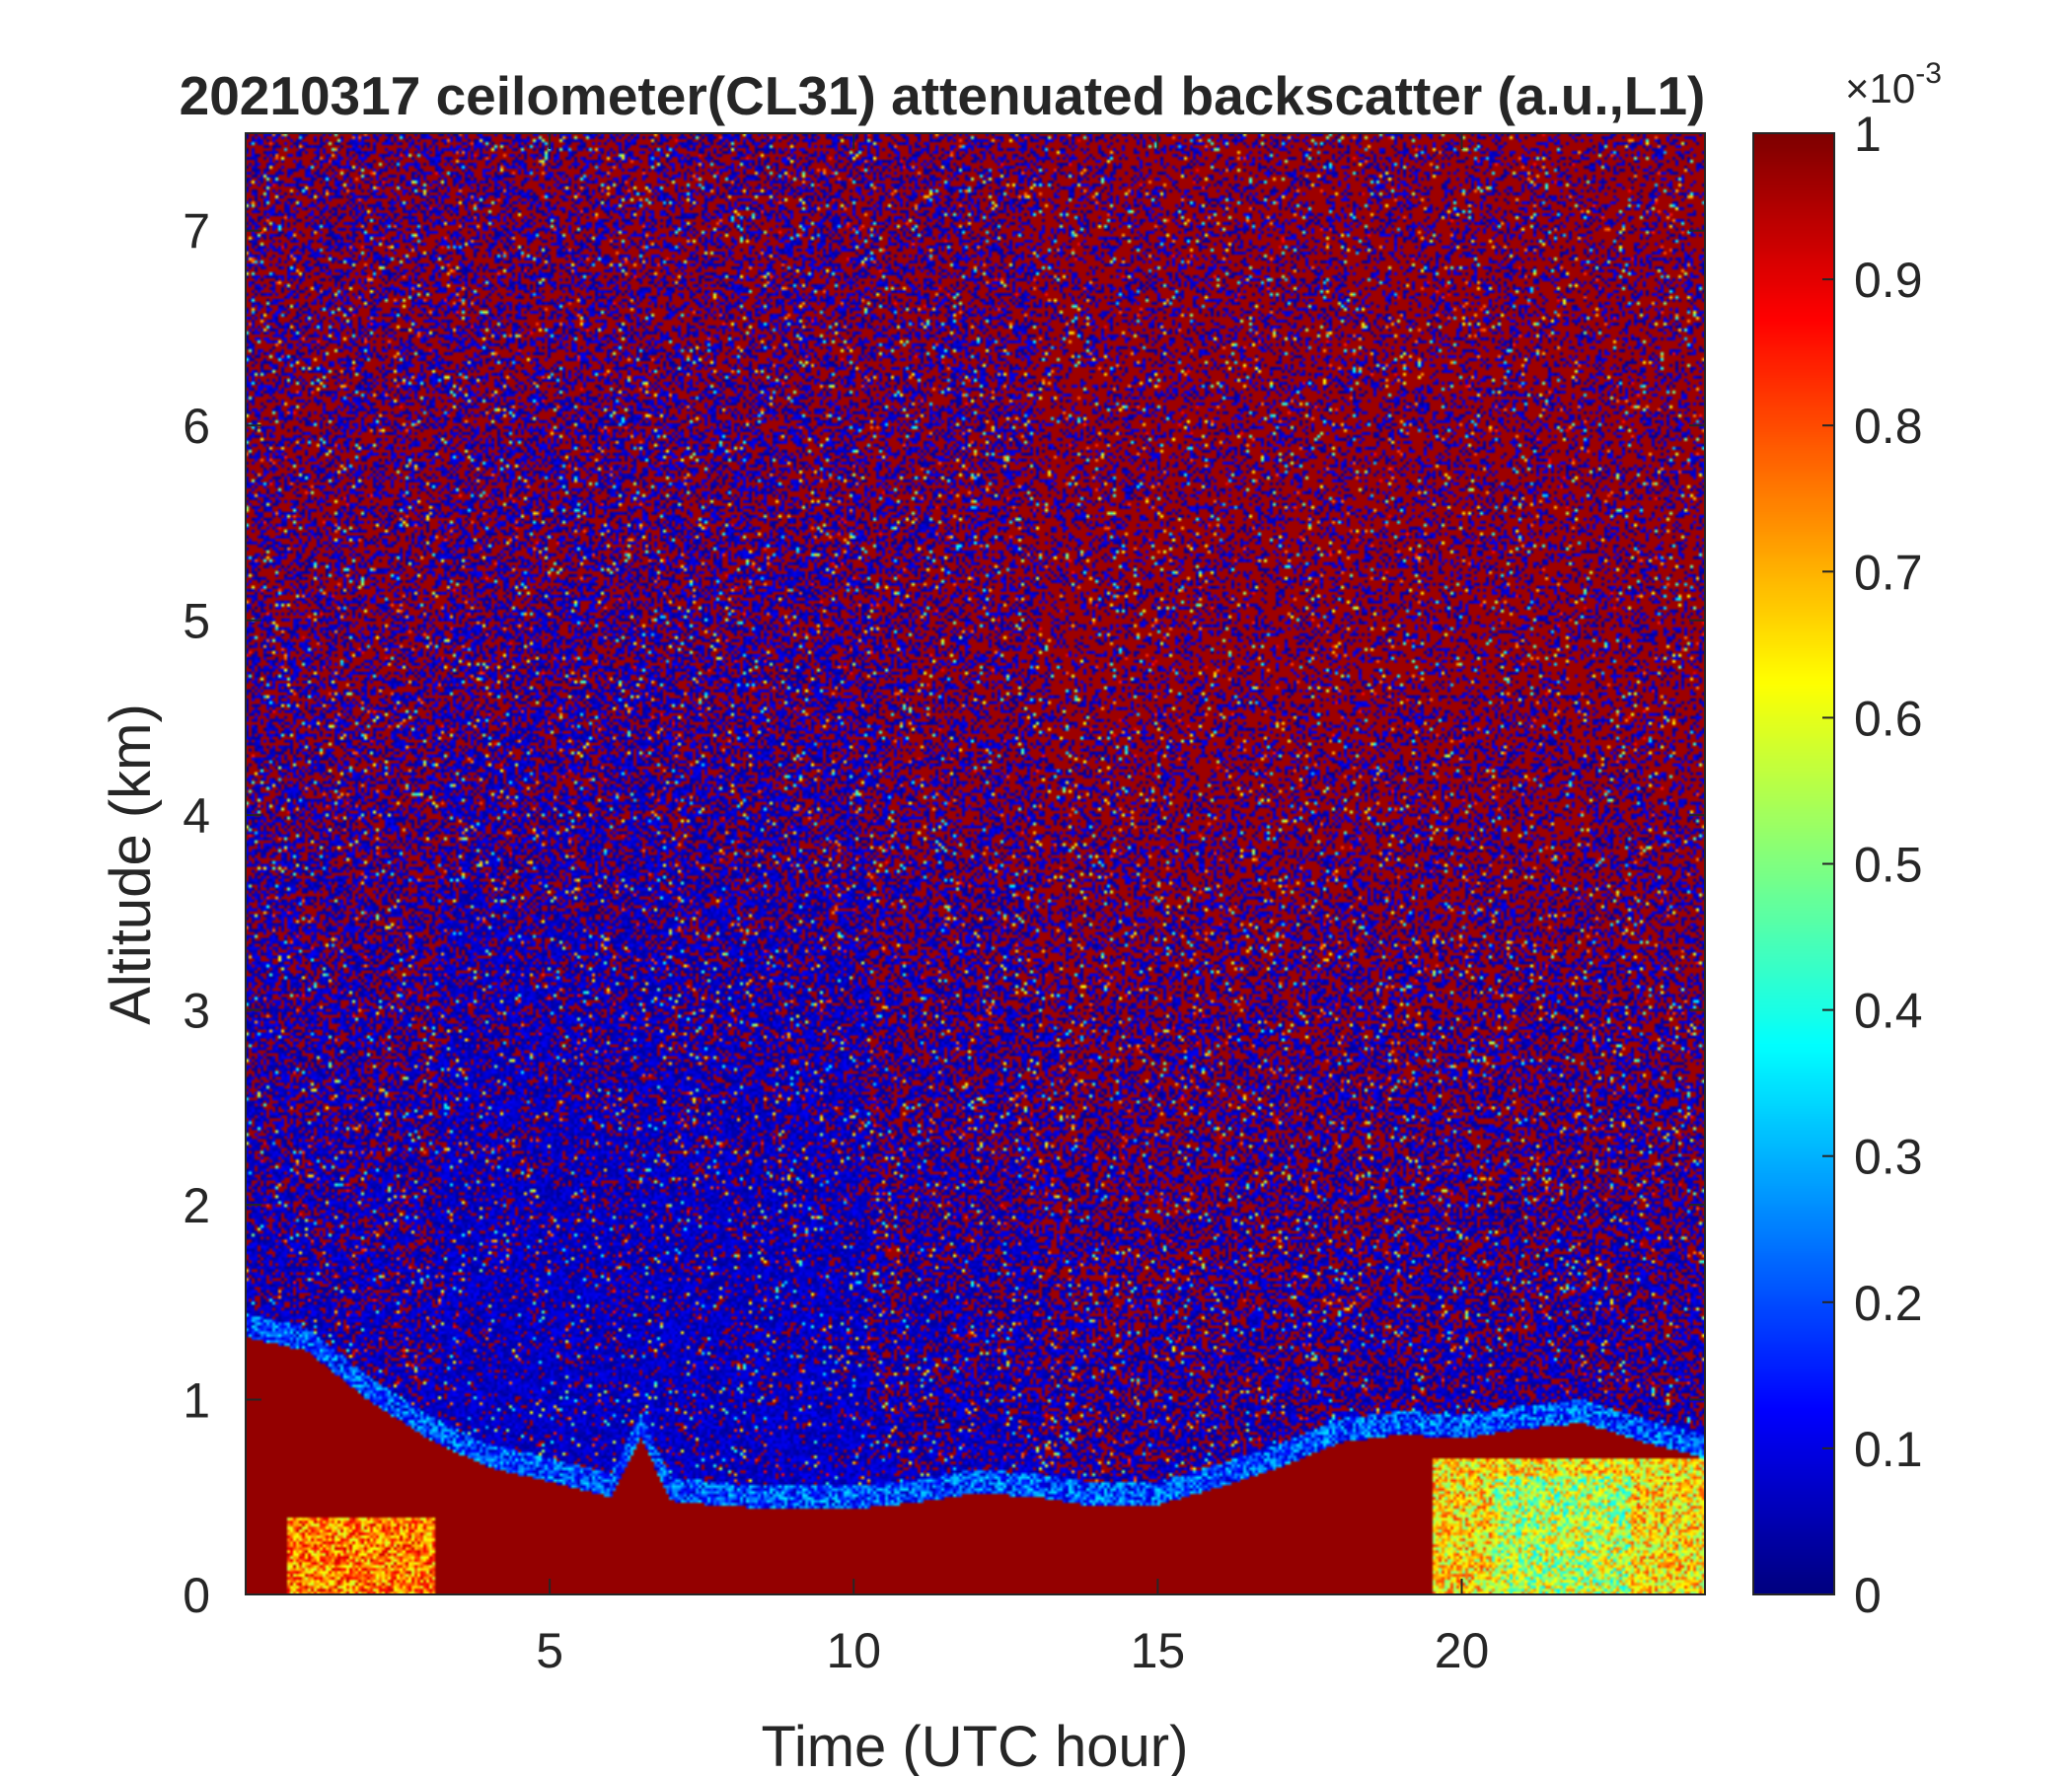  I want to click on colorbar-tick-label: 0.2, so click(1889, 1304).